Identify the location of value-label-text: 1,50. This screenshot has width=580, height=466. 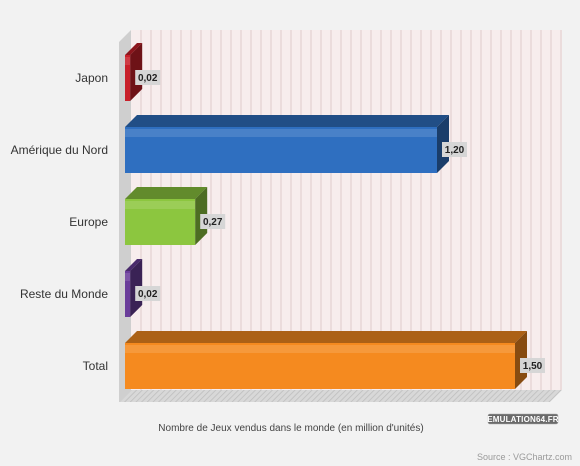
(533, 366).